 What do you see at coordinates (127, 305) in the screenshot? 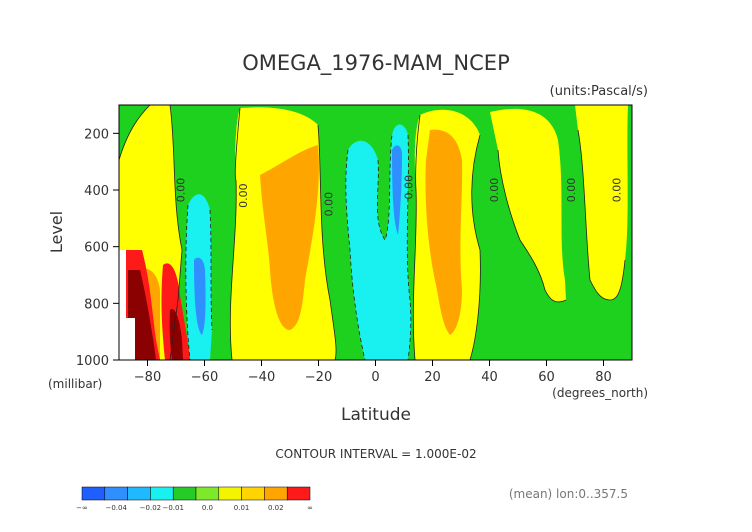
I see `missing-data-region` at bounding box center [127, 305].